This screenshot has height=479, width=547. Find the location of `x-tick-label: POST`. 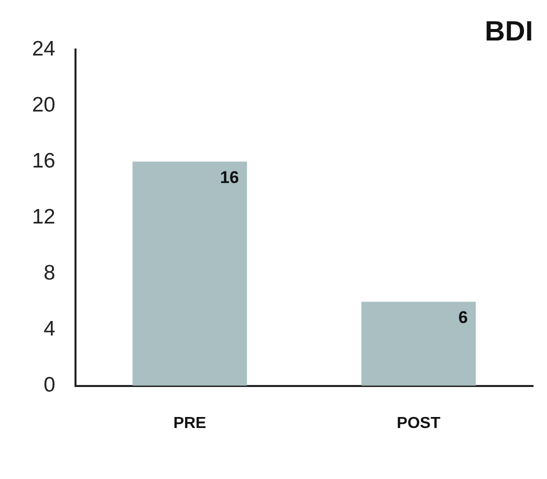

x-tick-label: POST is located at coordinates (418, 423).